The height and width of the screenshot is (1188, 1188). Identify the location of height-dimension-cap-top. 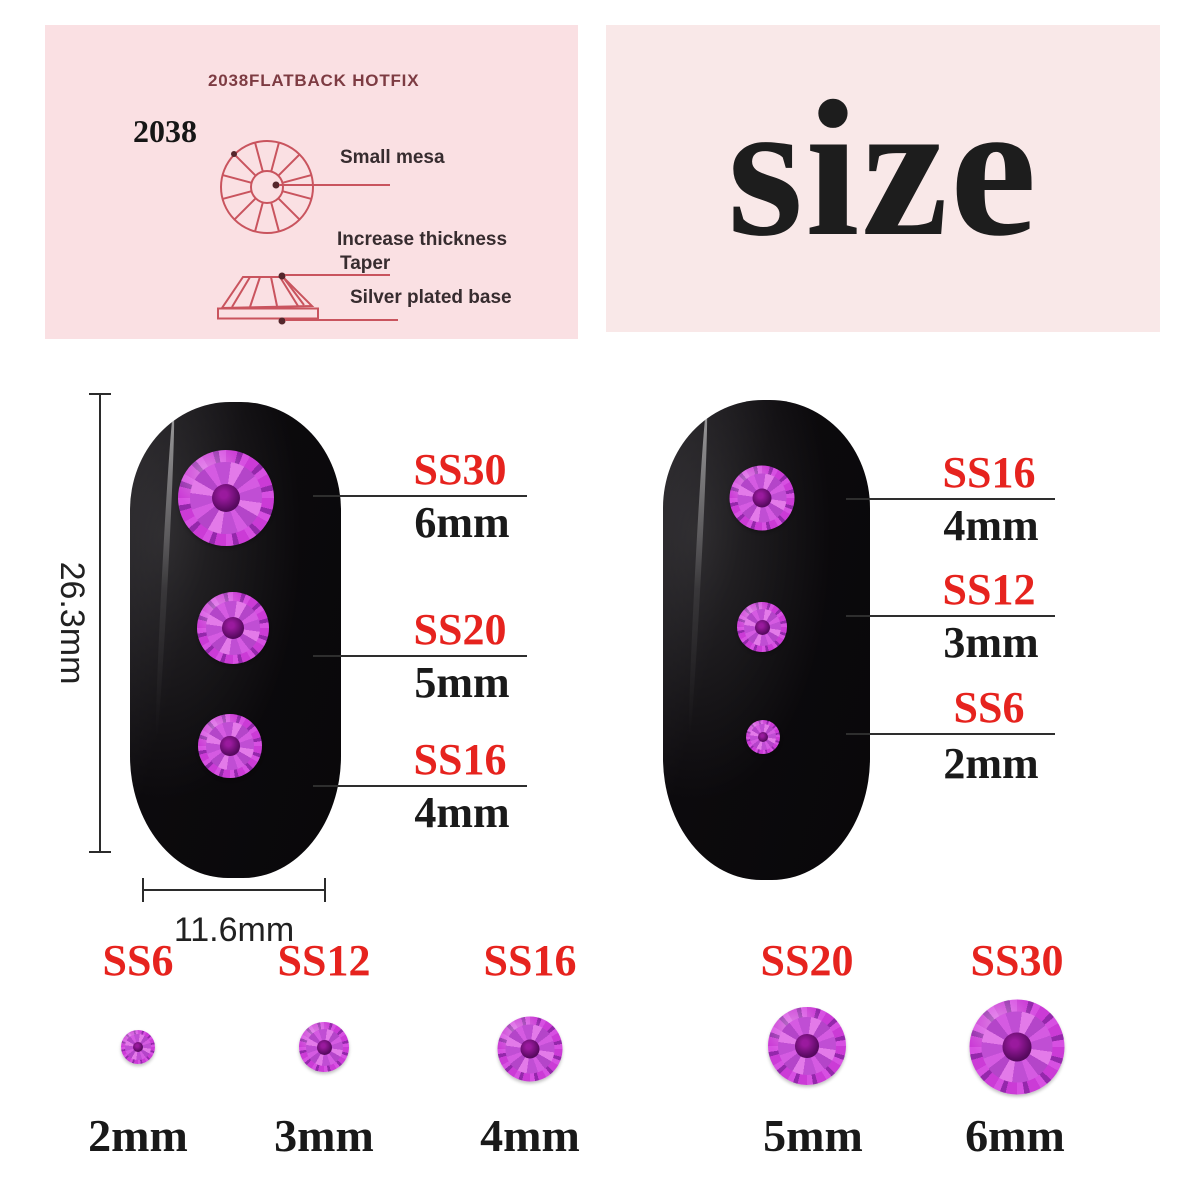
(100, 394).